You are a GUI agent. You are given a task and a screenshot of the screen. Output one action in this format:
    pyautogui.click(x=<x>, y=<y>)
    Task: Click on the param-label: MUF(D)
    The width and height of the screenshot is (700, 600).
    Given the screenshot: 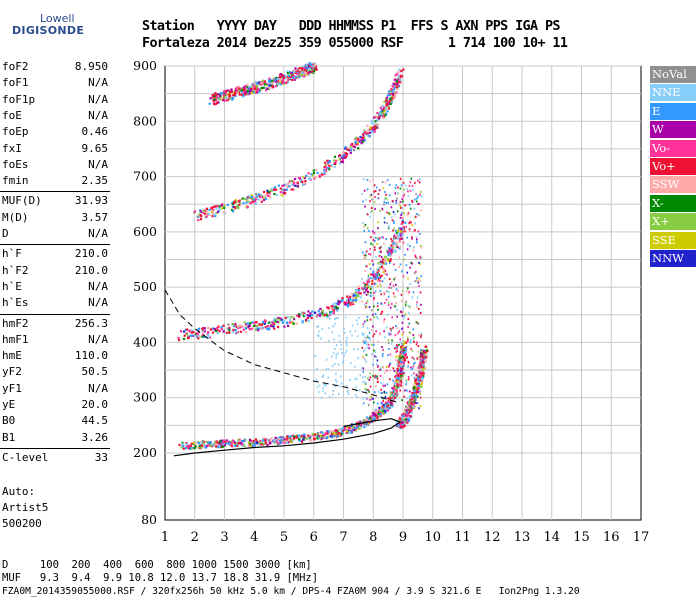 What is the action you would take?
    pyautogui.click(x=22, y=201)
    